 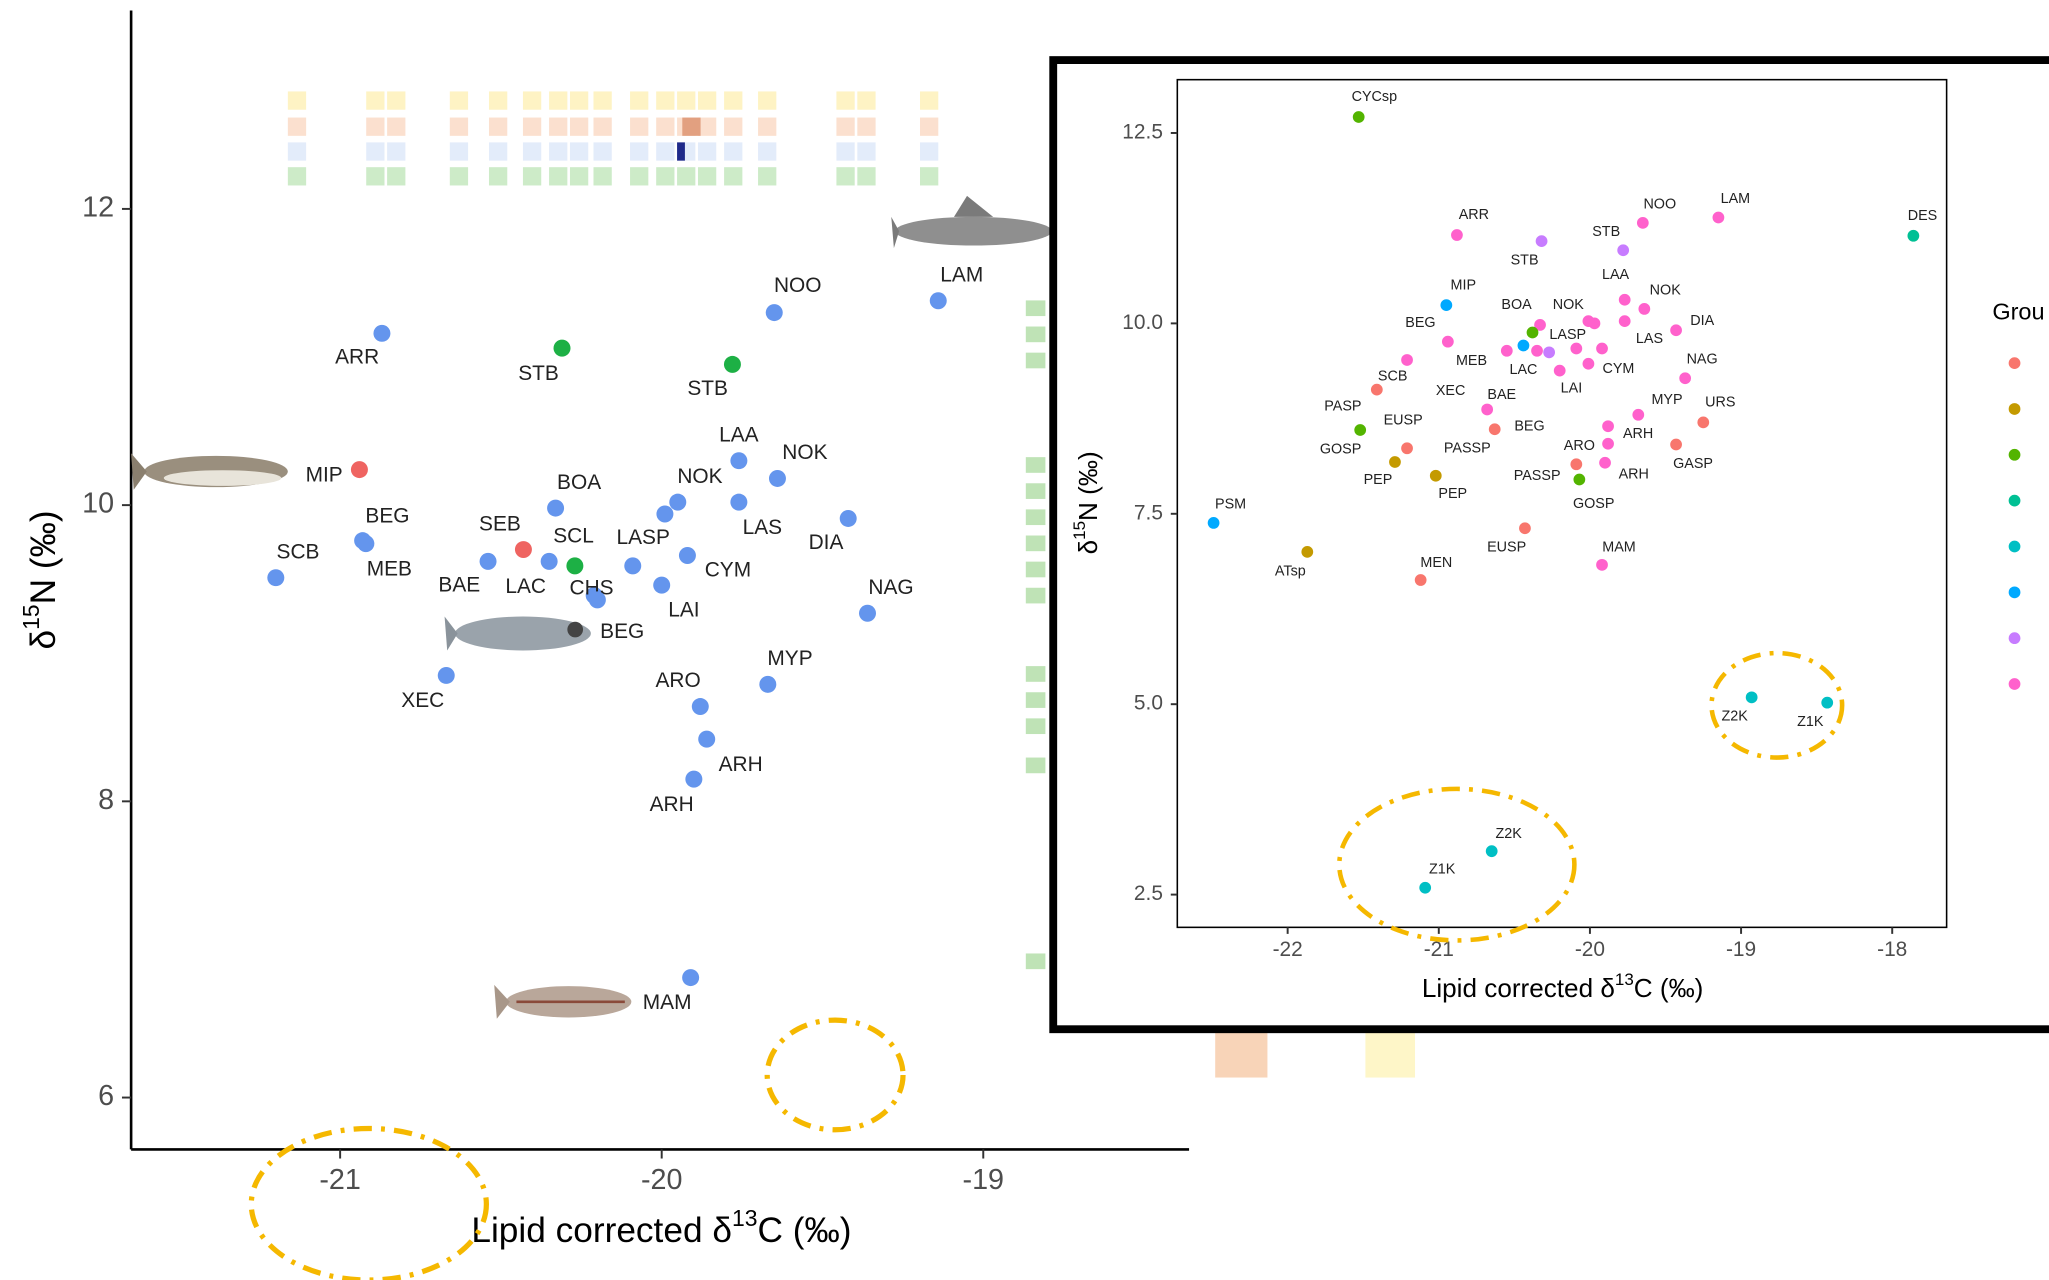 I want to click on point-label: MEB, so click(x=1471, y=361).